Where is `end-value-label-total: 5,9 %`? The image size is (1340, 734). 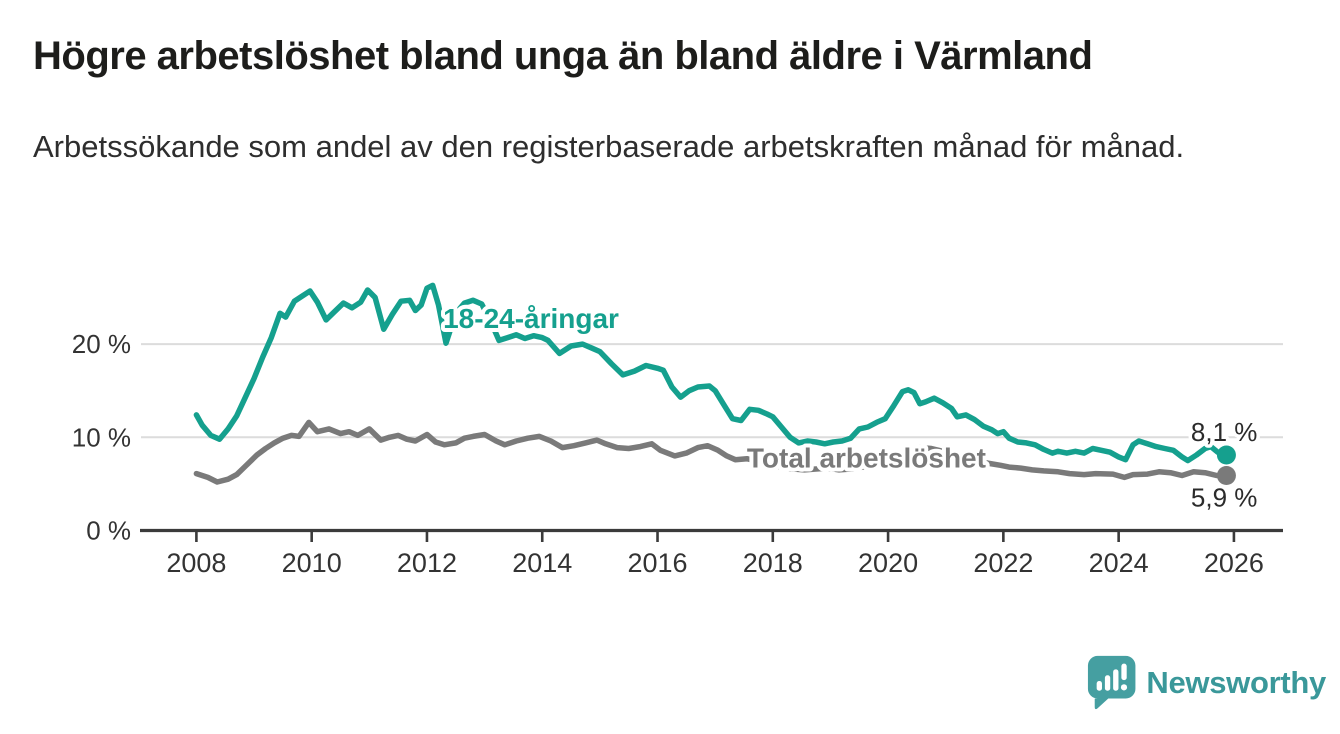 end-value-label-total: 5,9 % is located at coordinates (1224, 498).